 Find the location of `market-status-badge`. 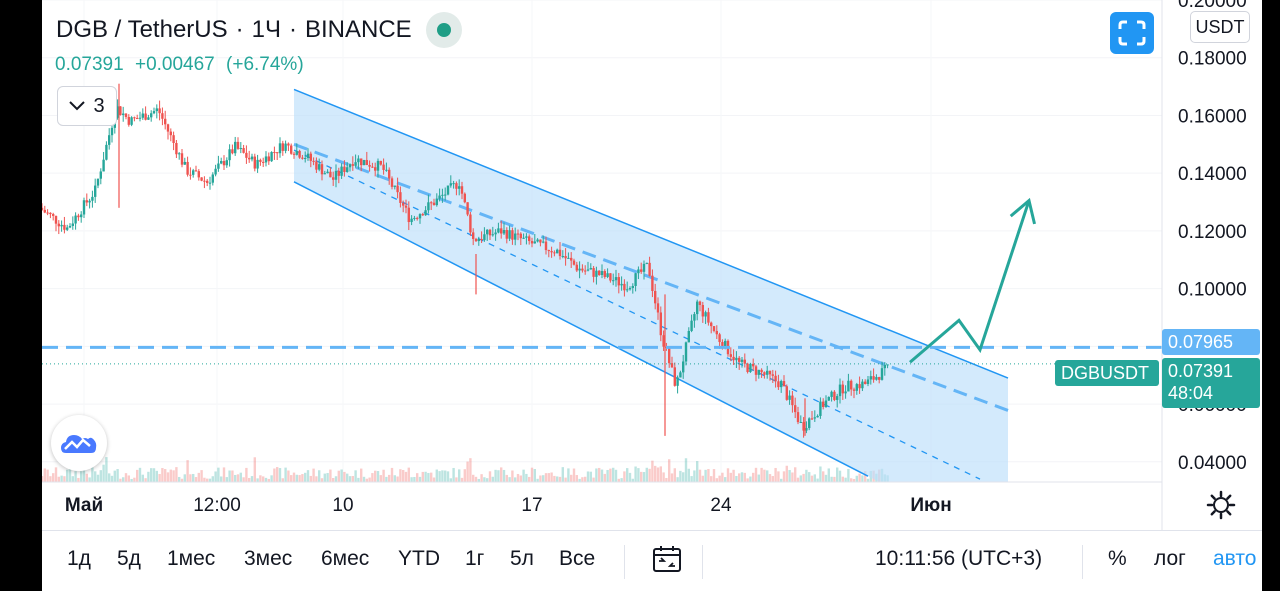

market-status-badge is located at coordinates (443, 30).